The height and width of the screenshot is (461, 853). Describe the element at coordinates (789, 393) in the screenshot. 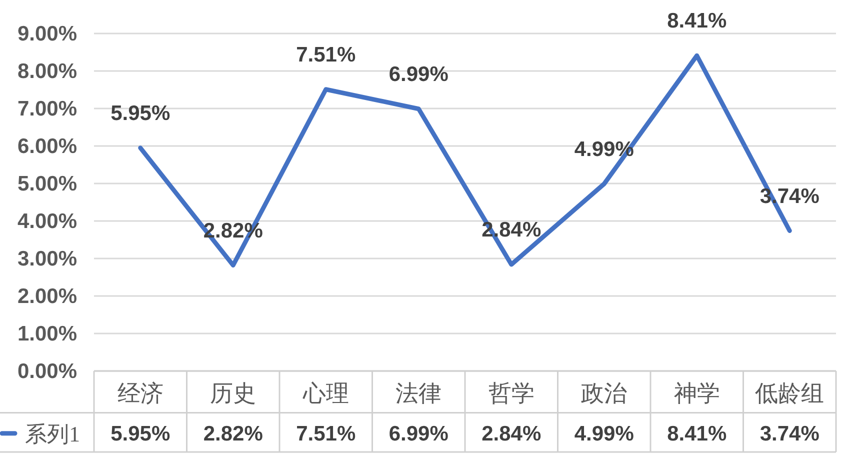

I see `x-tick-label: 低龄组` at that location.